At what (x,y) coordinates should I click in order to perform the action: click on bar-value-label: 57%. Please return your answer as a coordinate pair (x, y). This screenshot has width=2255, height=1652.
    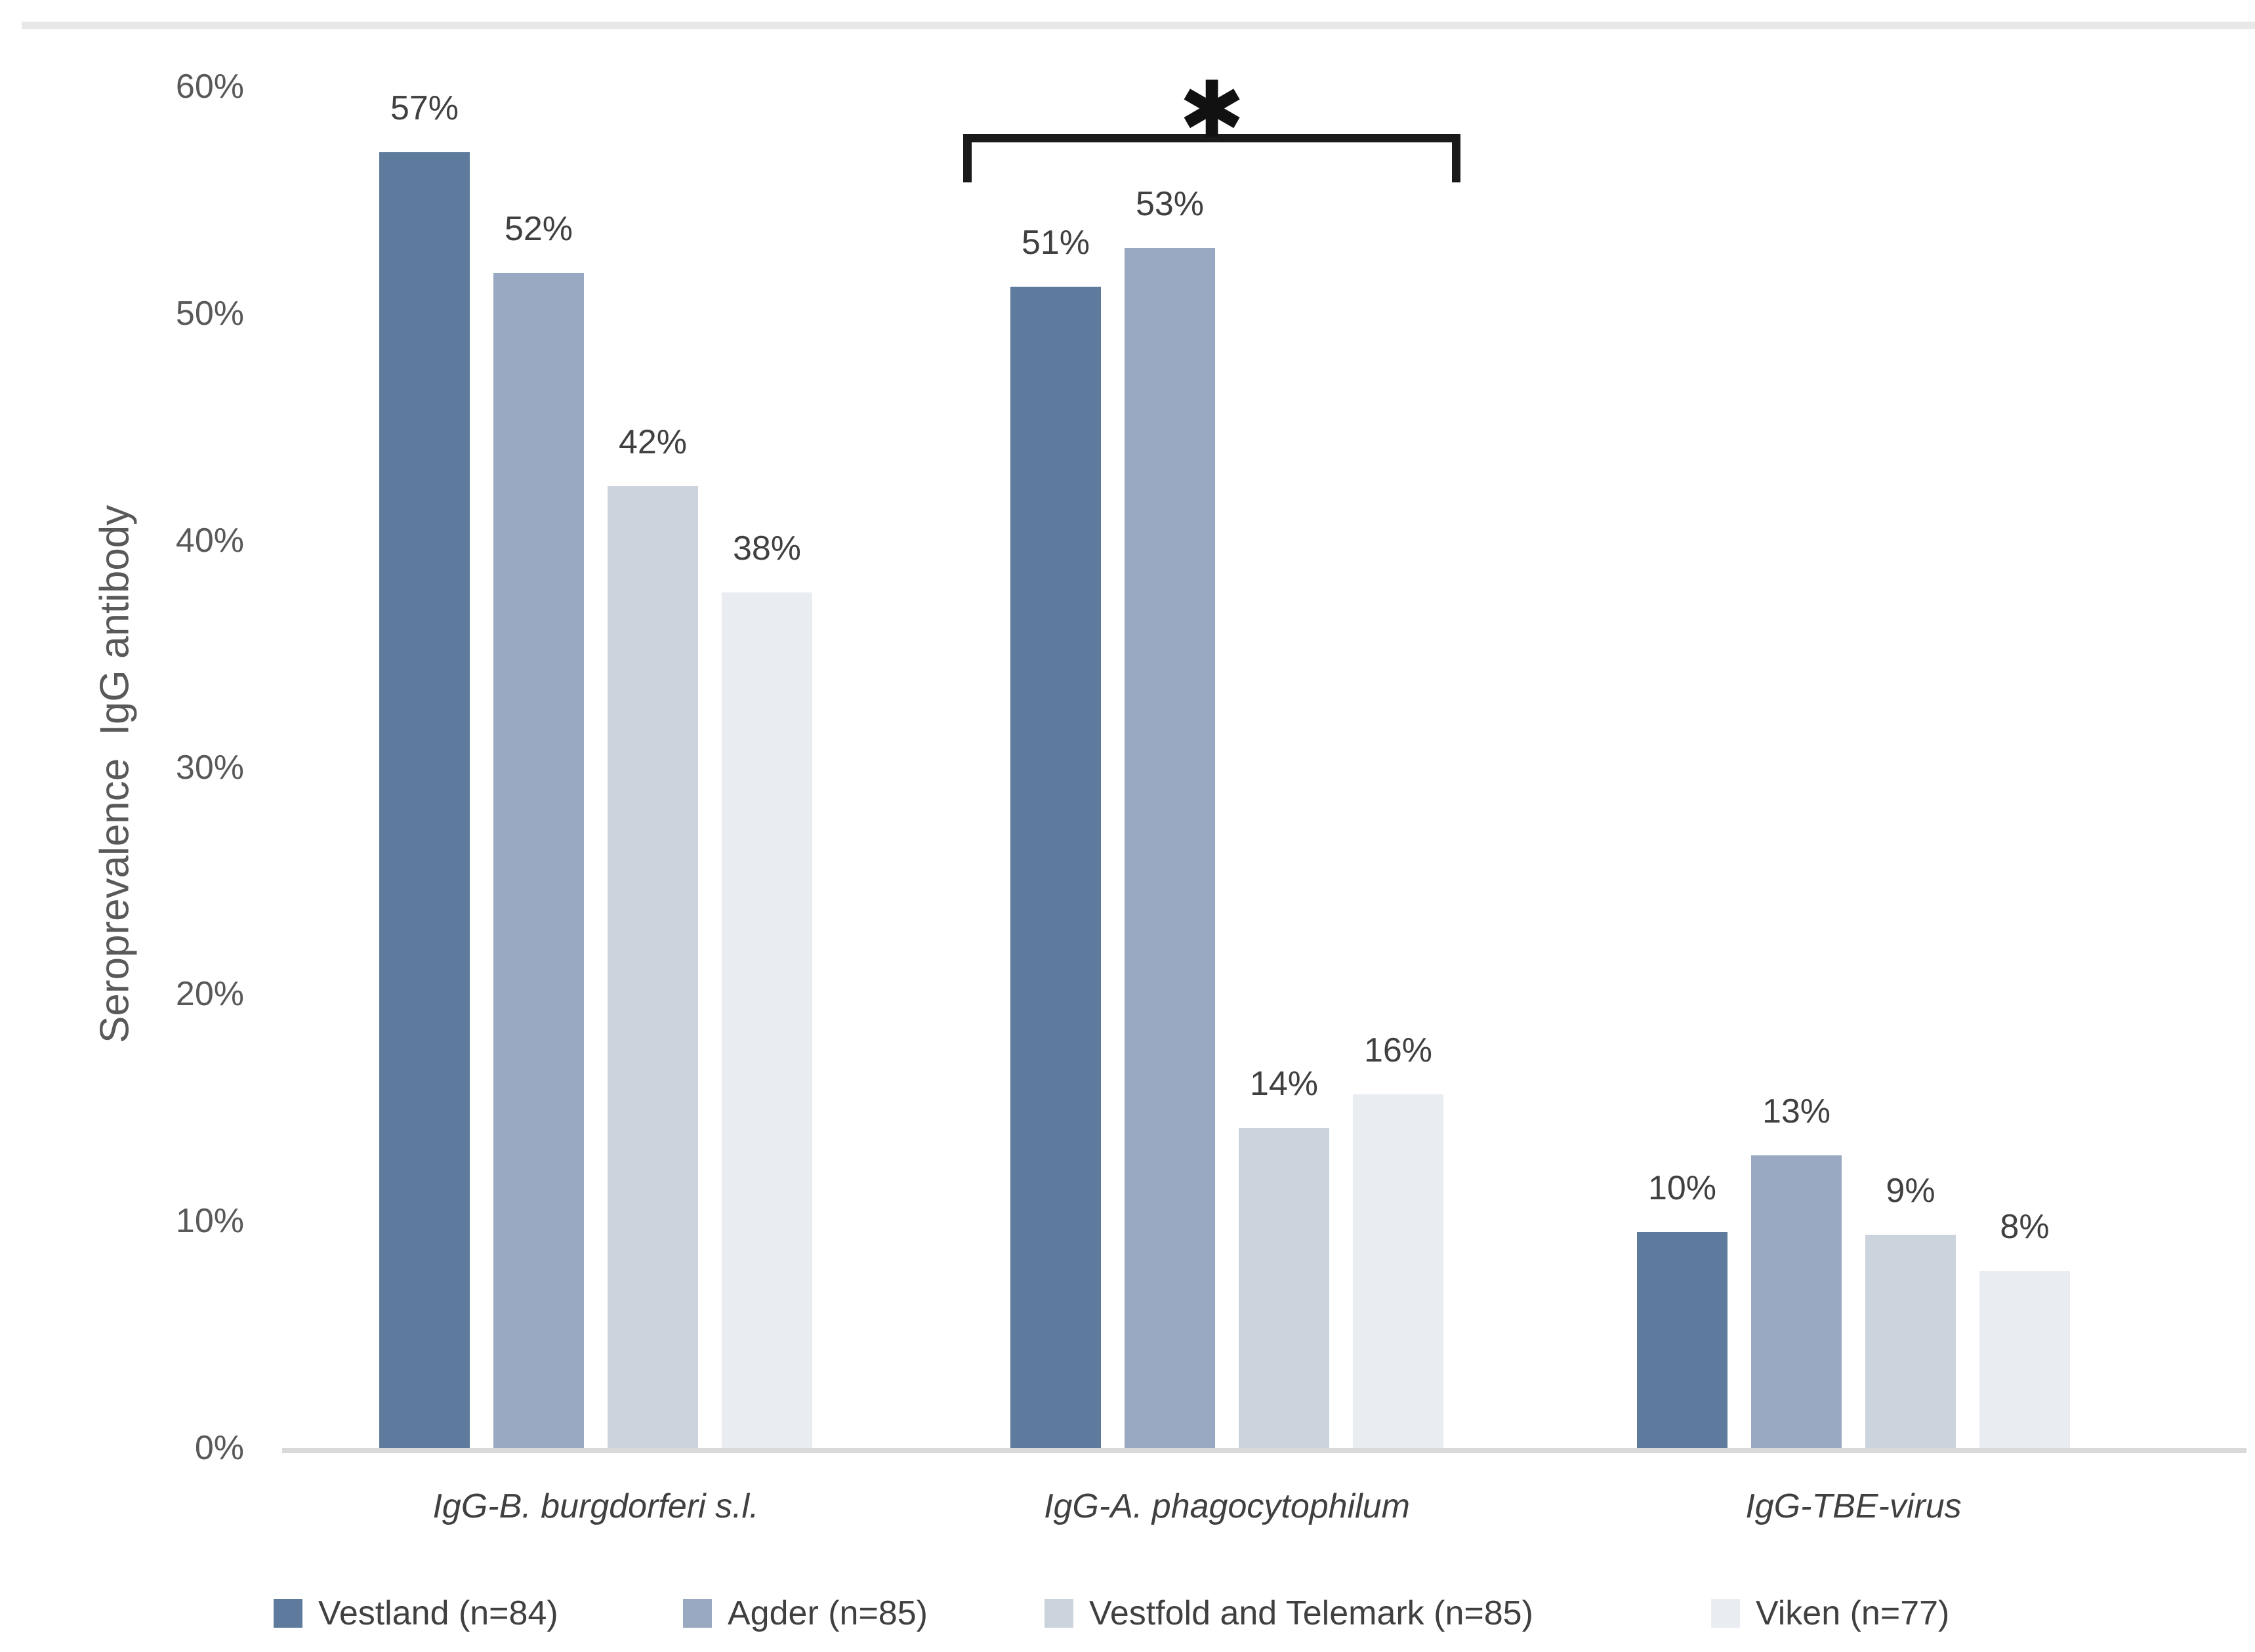
    Looking at the image, I should click on (424, 108).